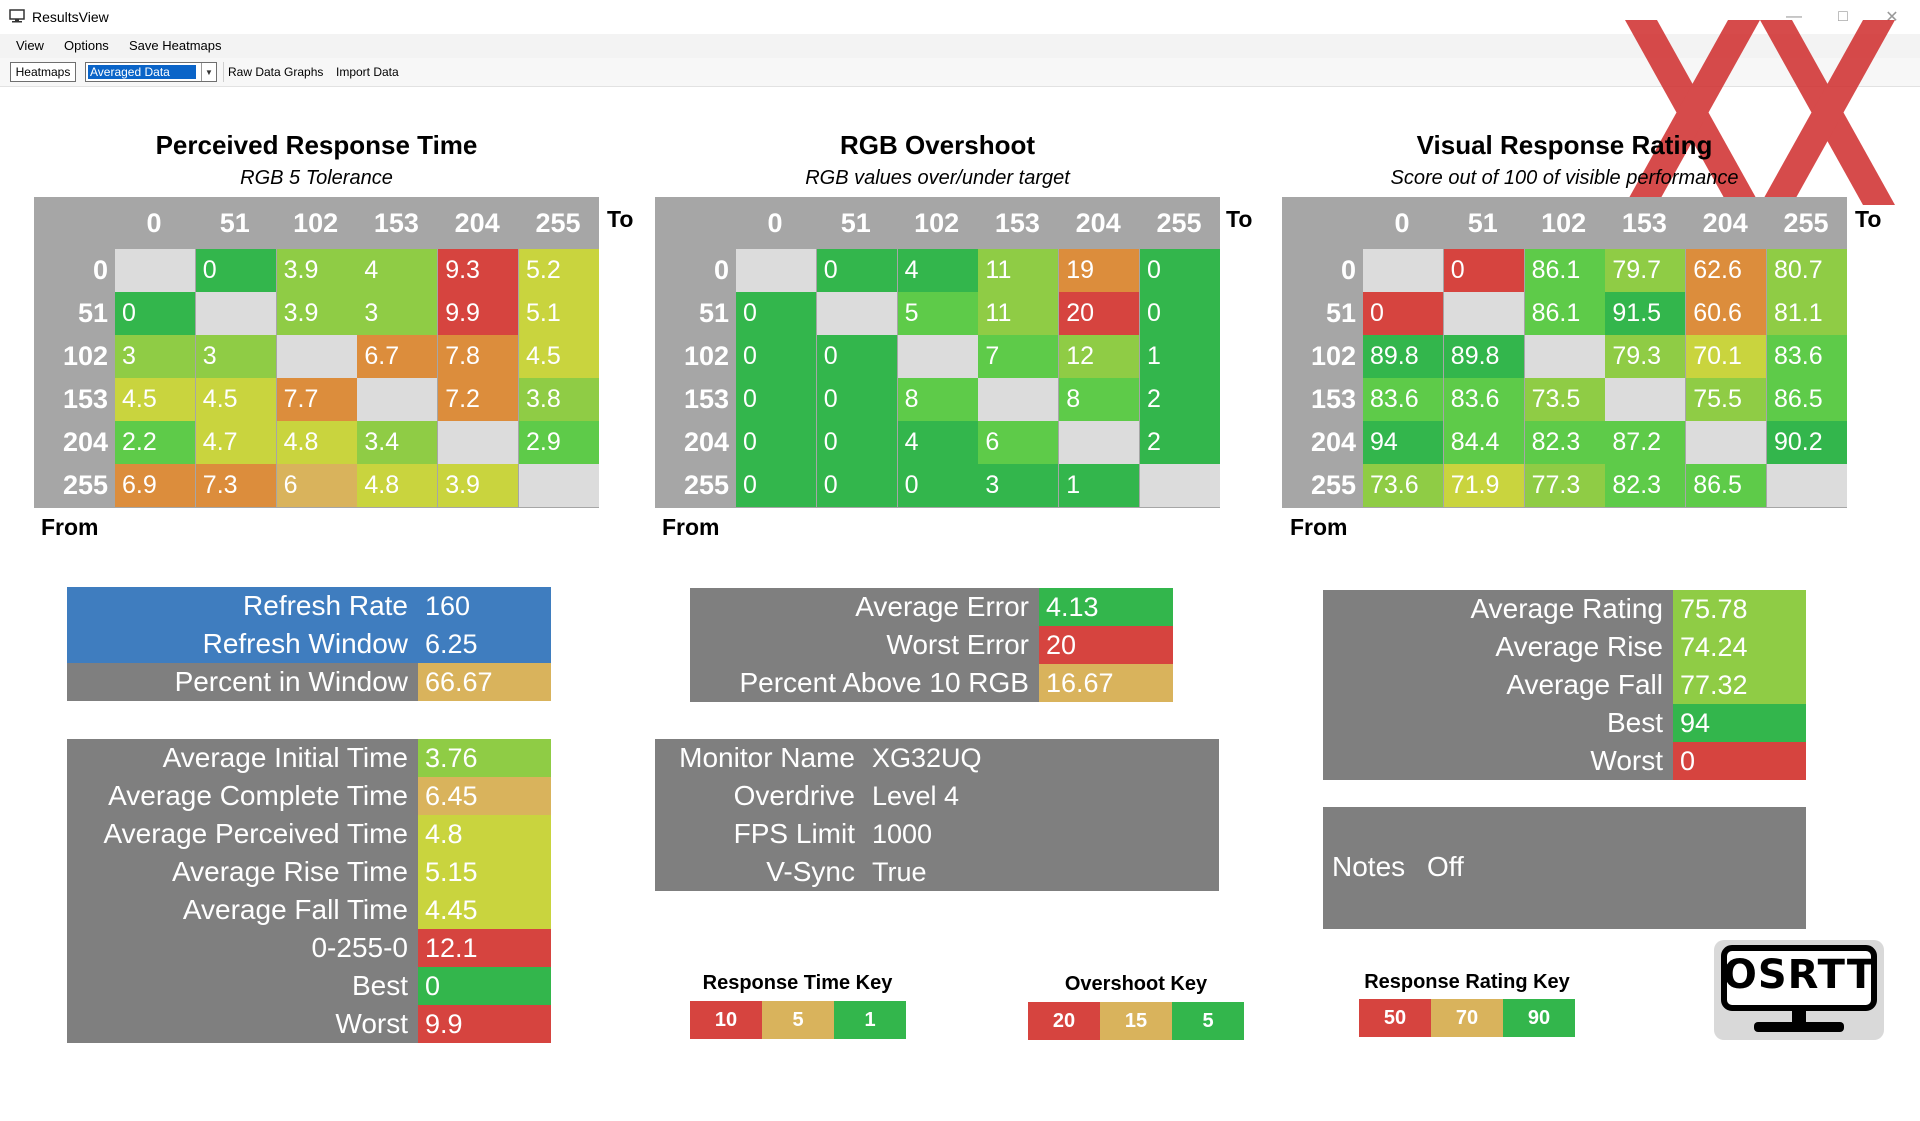 The image size is (1920, 1121). What do you see at coordinates (864, 607) in the screenshot?
I see `stat-label: Average Error` at bounding box center [864, 607].